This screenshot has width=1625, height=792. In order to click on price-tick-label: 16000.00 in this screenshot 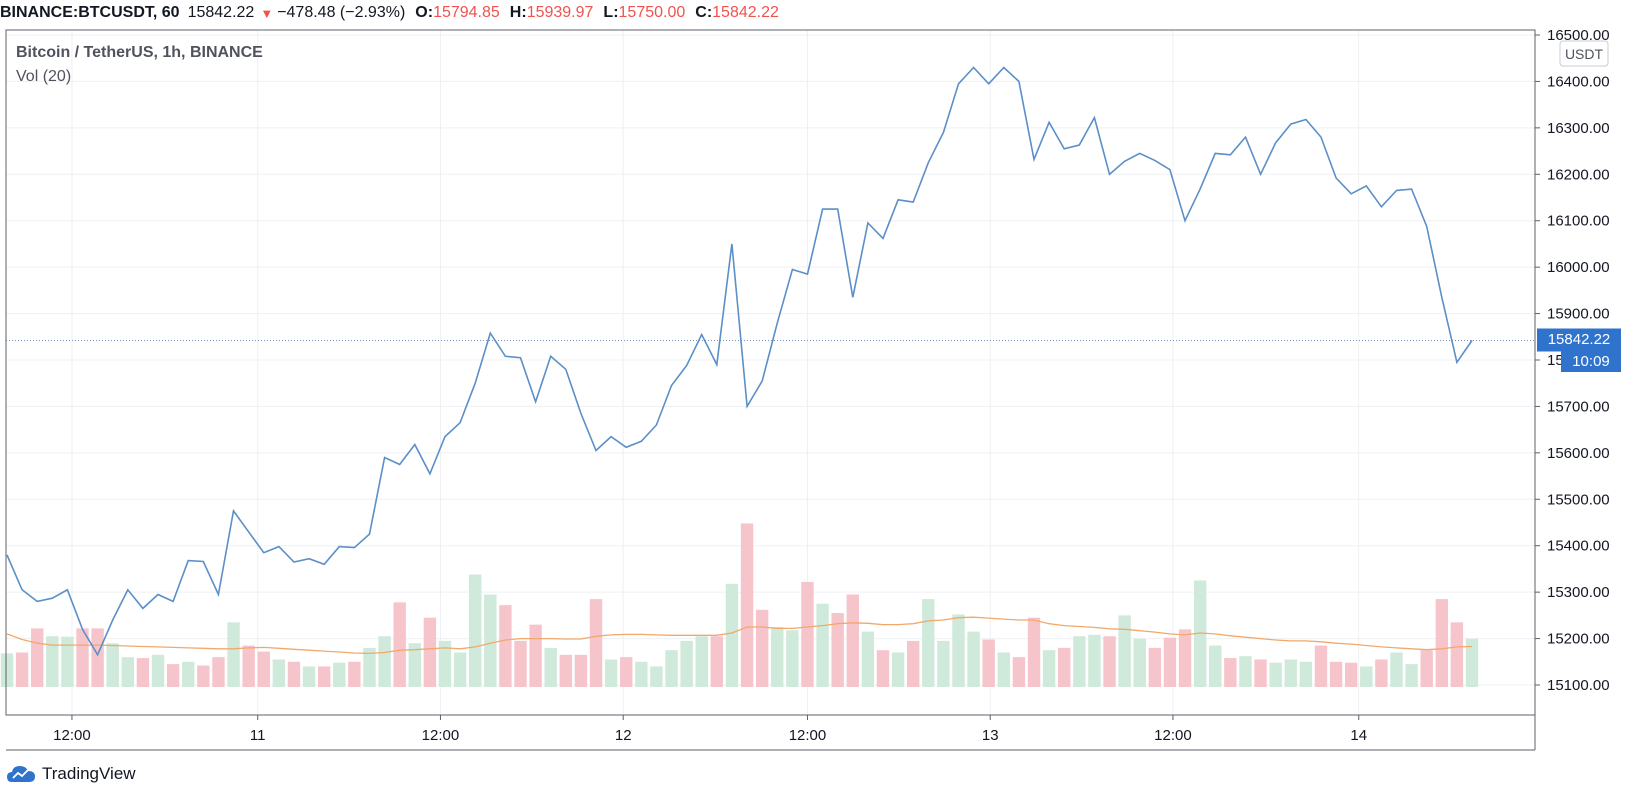, I will do `click(1578, 267)`.